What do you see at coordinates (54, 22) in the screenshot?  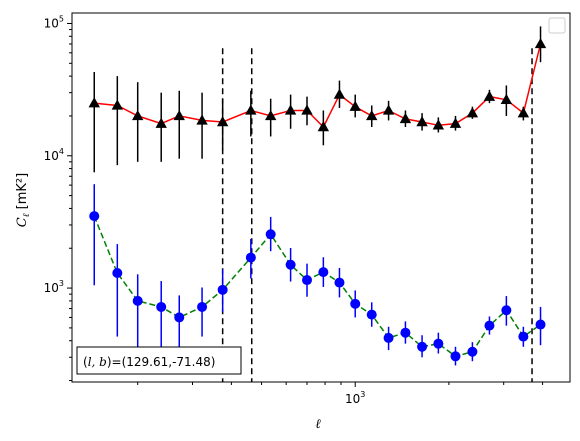 I see `y-tick-label: 10⁵` at bounding box center [54, 22].